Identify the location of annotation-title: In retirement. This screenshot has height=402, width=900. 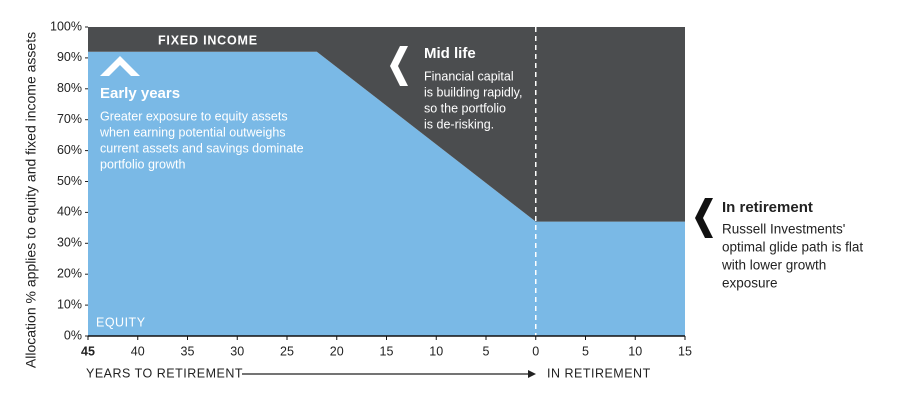
(767, 207).